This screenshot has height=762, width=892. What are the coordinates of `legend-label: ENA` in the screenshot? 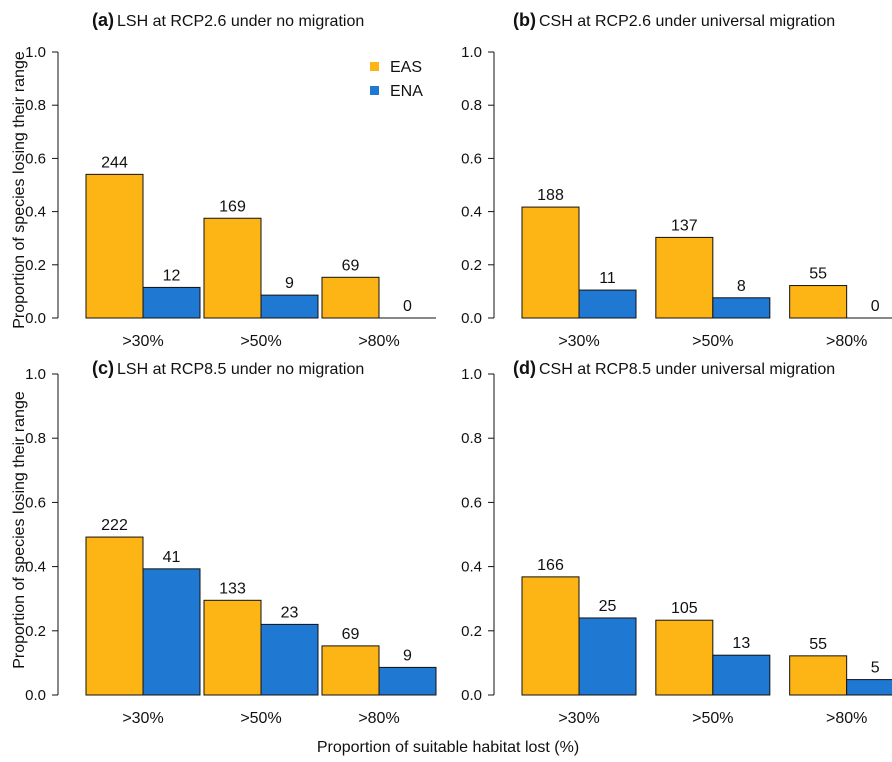 It's located at (406, 91).